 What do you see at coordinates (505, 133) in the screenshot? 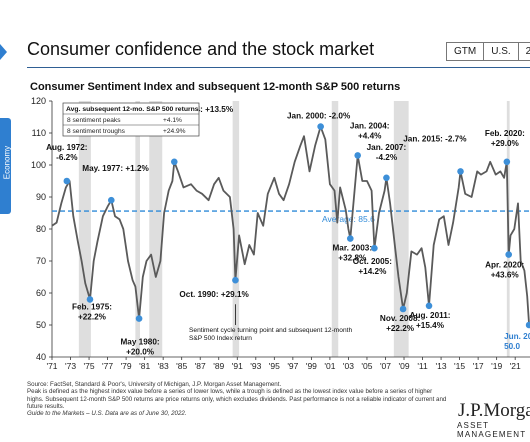
I see `annotation-label: Feb. 2020:` at bounding box center [505, 133].